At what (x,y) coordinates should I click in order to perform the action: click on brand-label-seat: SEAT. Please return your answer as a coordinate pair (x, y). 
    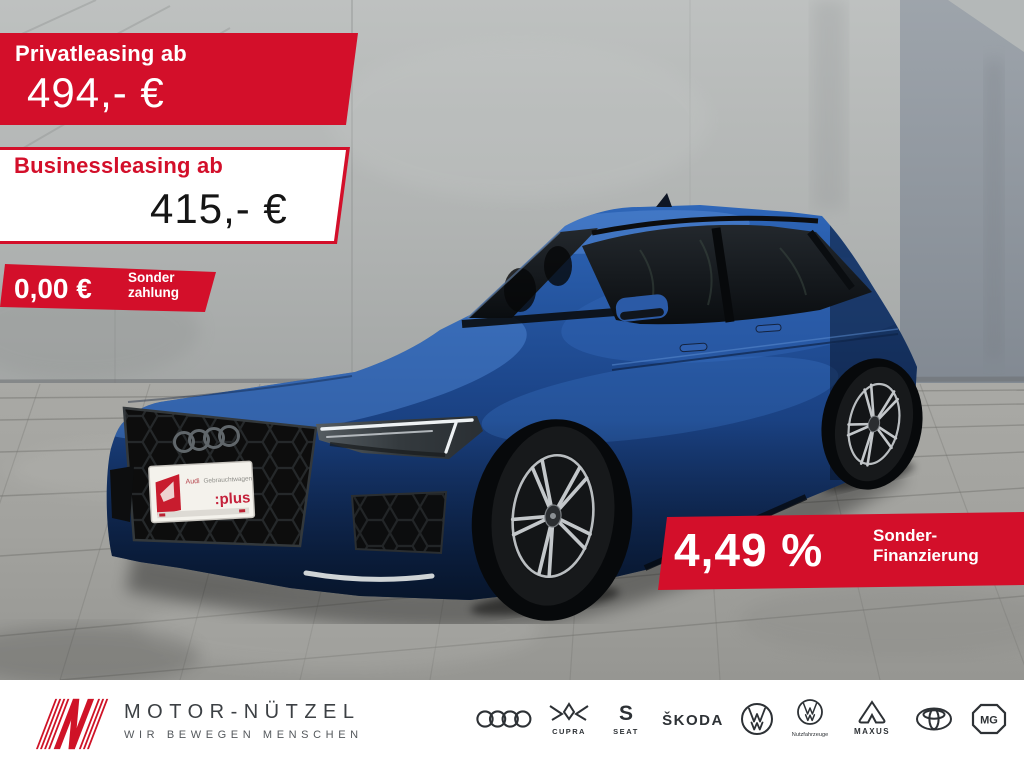
    Looking at the image, I should click on (626, 731).